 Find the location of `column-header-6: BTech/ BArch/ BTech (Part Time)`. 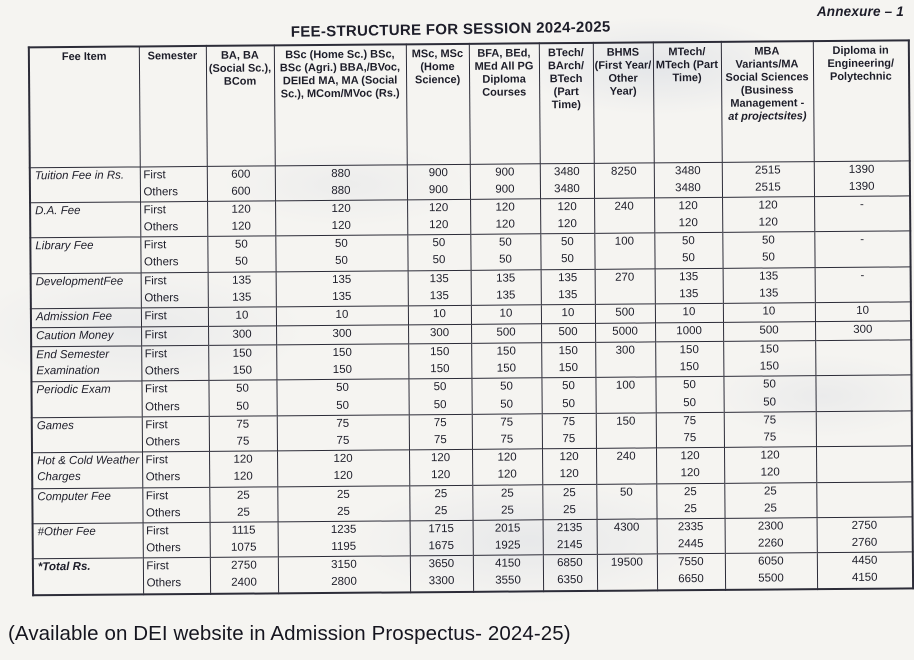

column-header-6: BTech/ BArch/ BTech (Part Time) is located at coordinates (566, 103).